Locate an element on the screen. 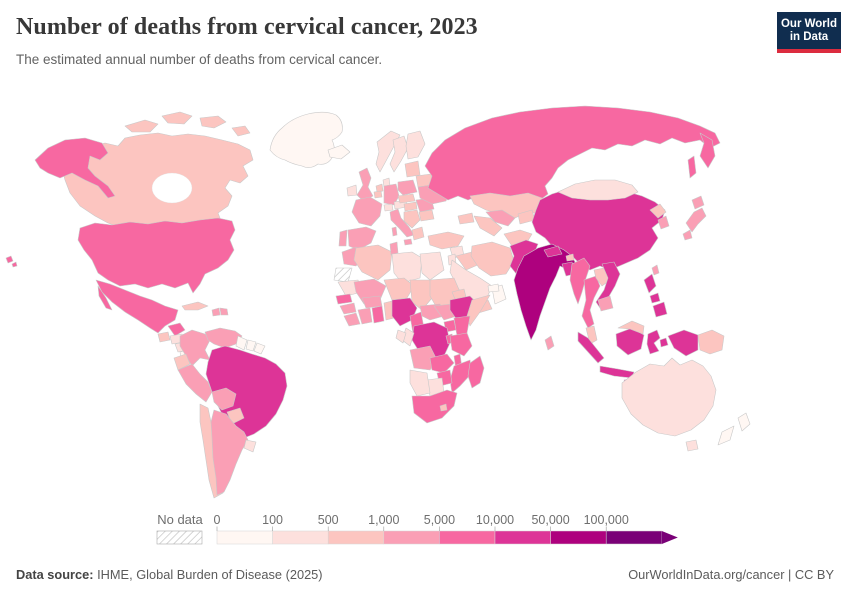  country-poland: Poland is located at coordinates (407, 187).